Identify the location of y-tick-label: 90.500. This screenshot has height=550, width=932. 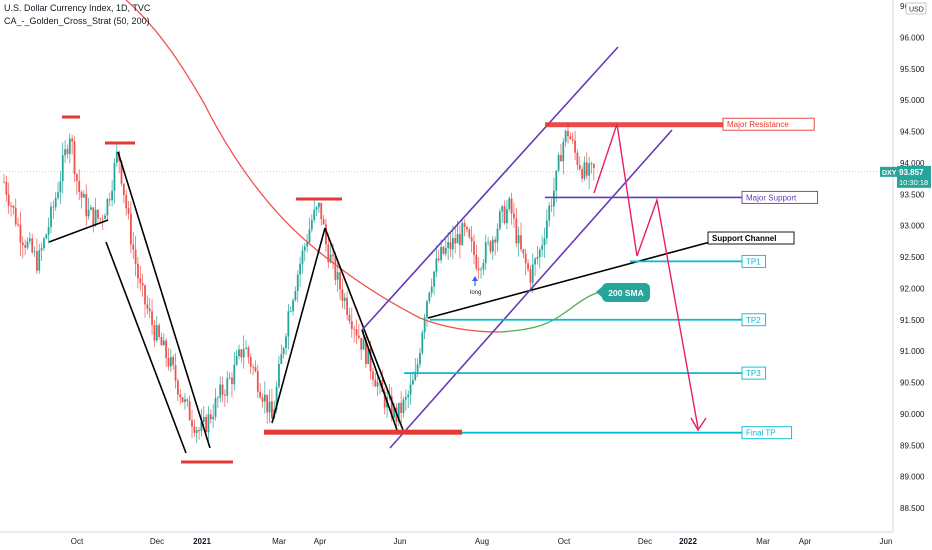
(912, 383).